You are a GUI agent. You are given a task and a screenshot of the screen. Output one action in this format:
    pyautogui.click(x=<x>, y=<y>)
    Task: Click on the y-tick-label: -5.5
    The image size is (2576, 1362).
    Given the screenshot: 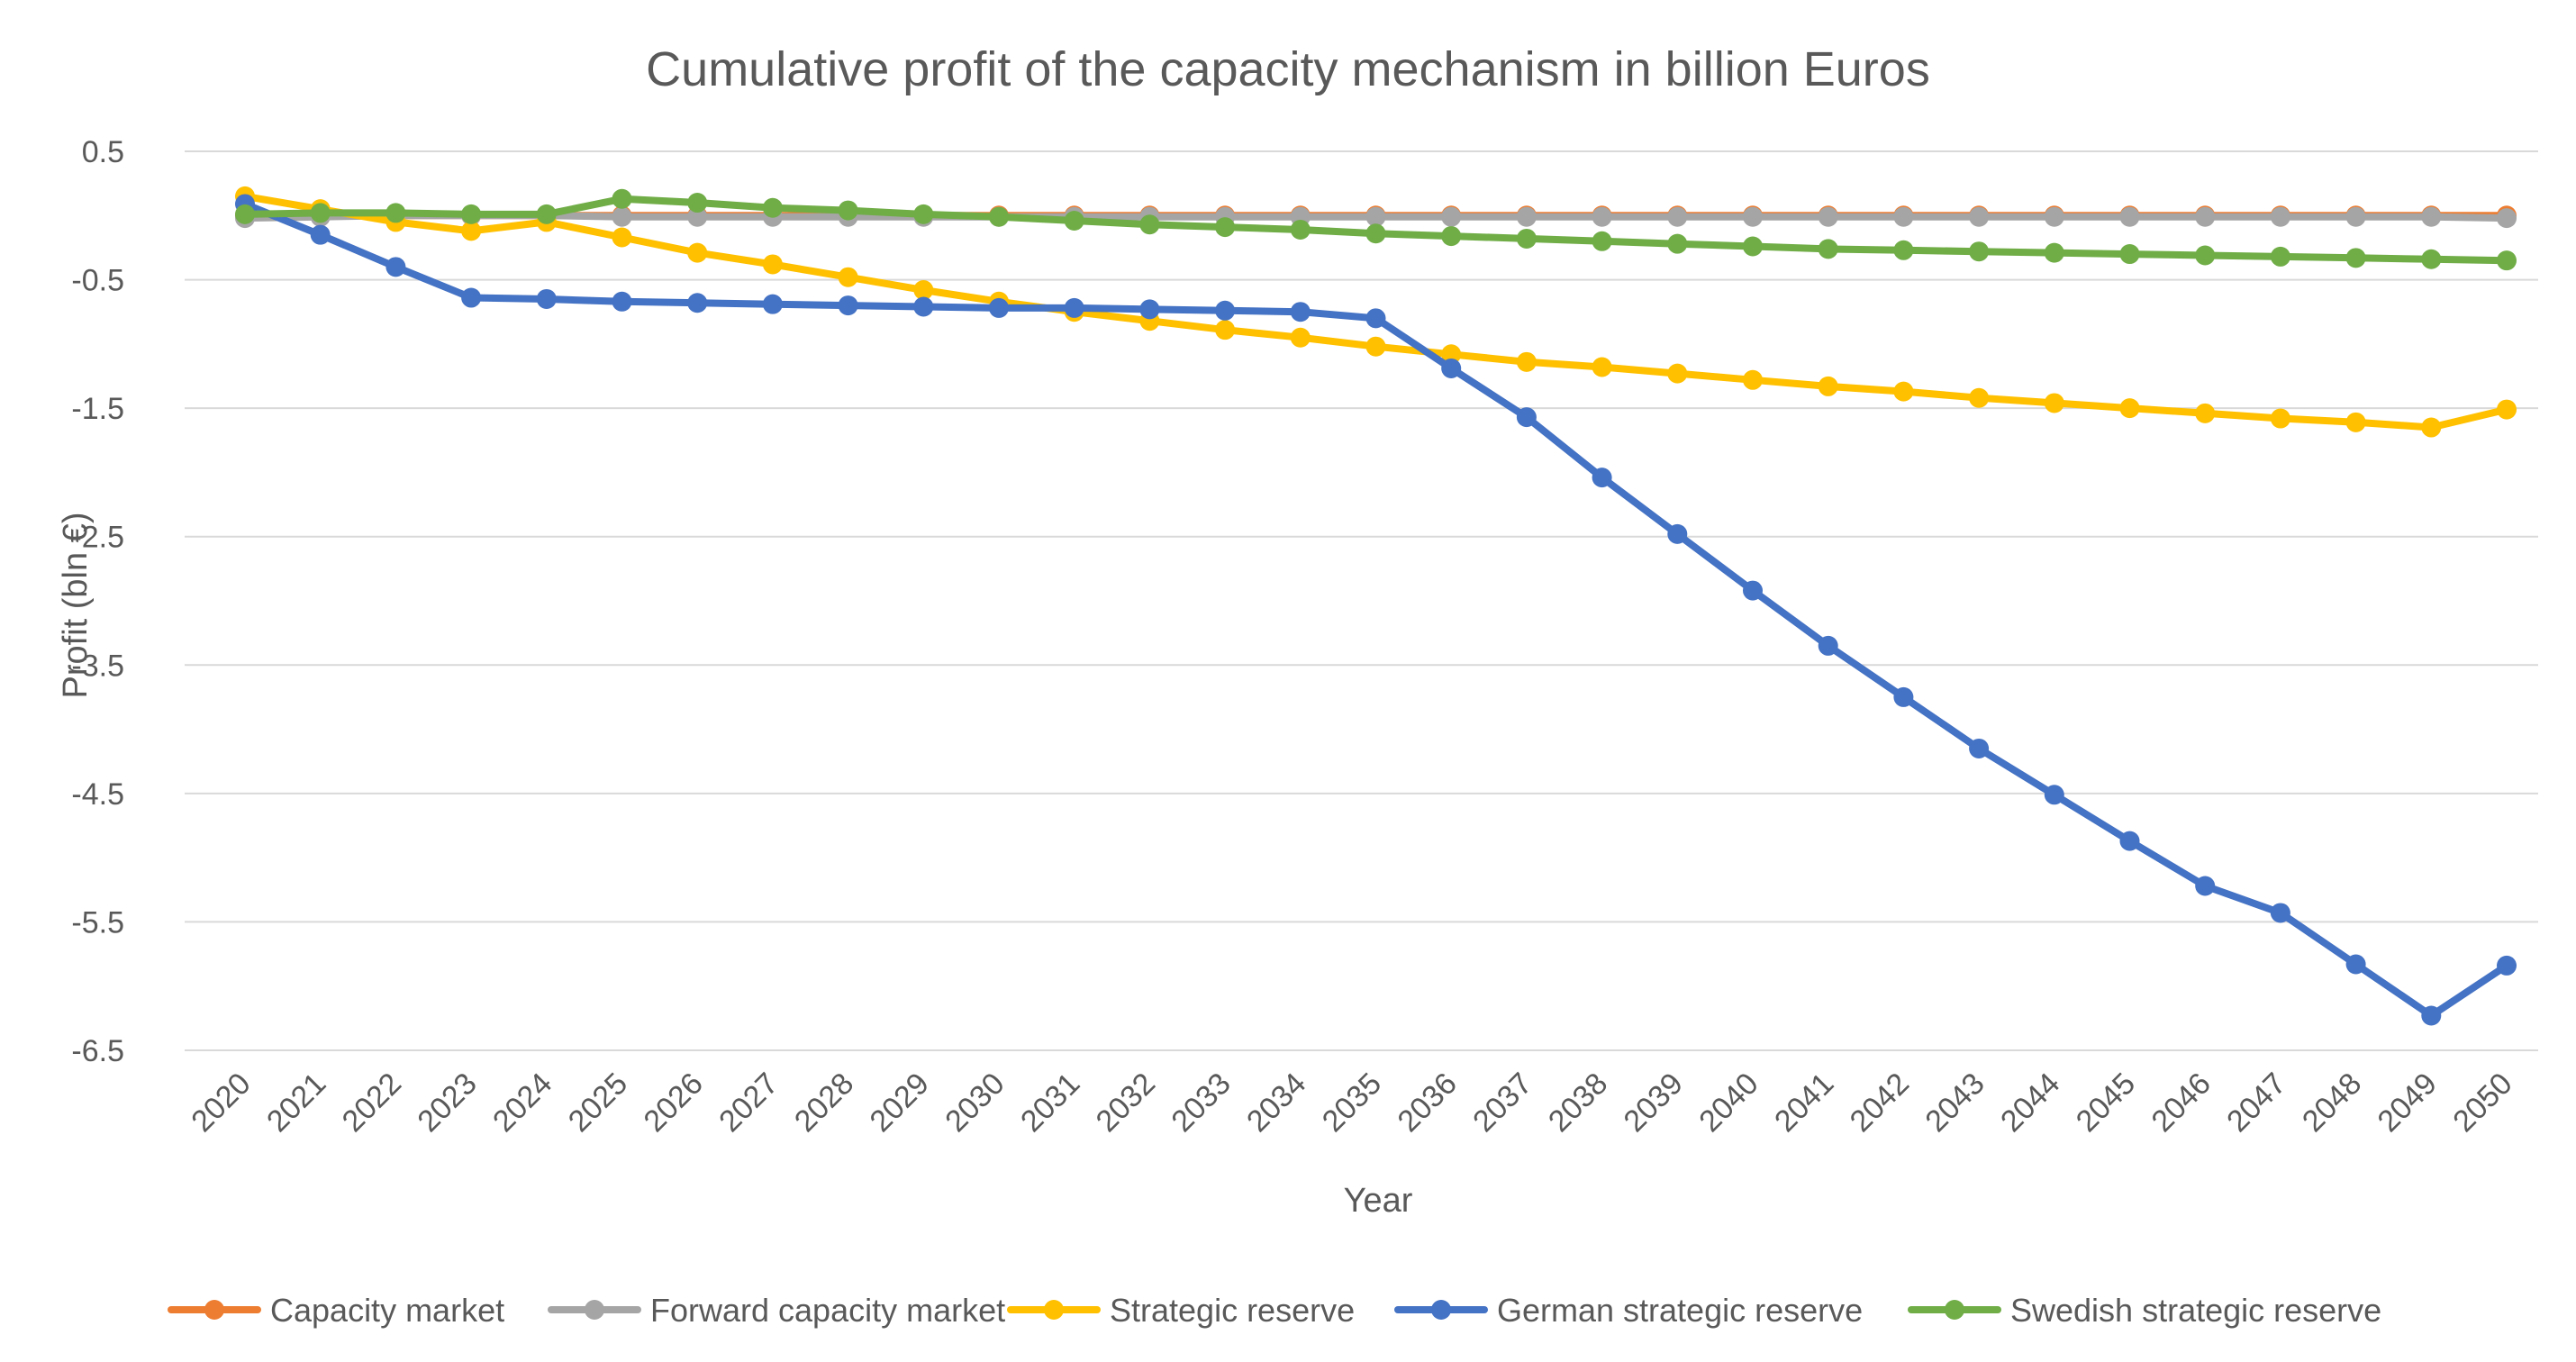 What is the action you would take?
    pyautogui.click(x=97, y=923)
    